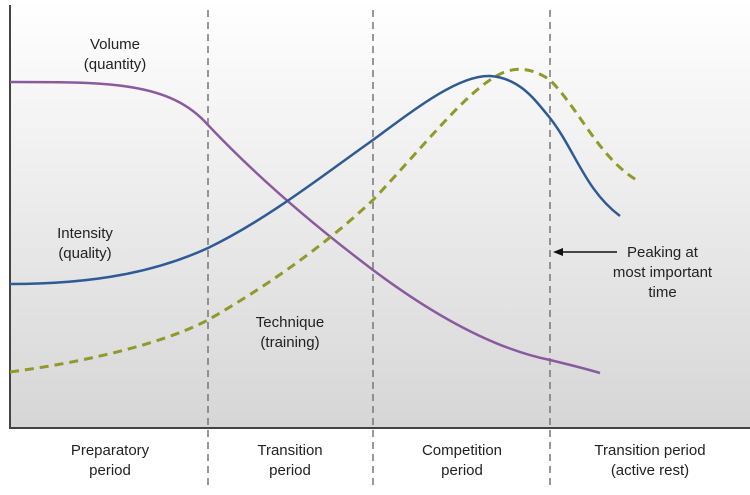  What do you see at coordinates (85, 244) in the screenshot?
I see `intensity-label: Intensity (quality)` at bounding box center [85, 244].